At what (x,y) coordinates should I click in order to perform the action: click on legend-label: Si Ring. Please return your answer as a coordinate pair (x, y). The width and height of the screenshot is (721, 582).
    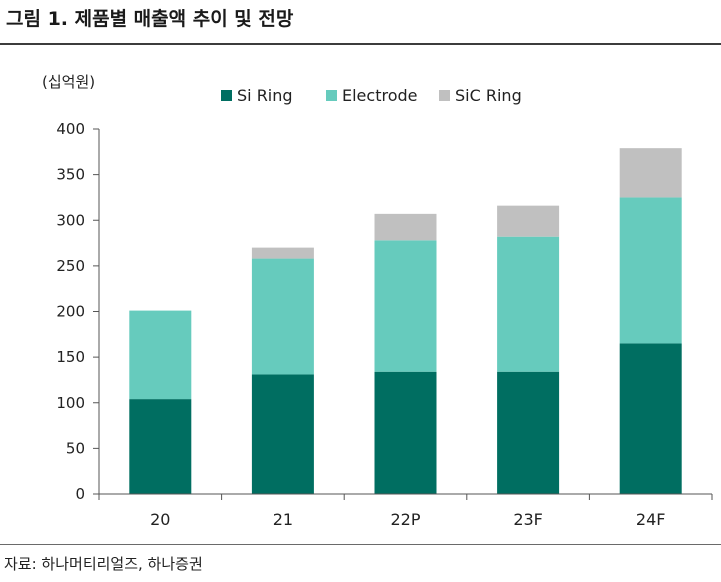
    Looking at the image, I should click on (265, 95).